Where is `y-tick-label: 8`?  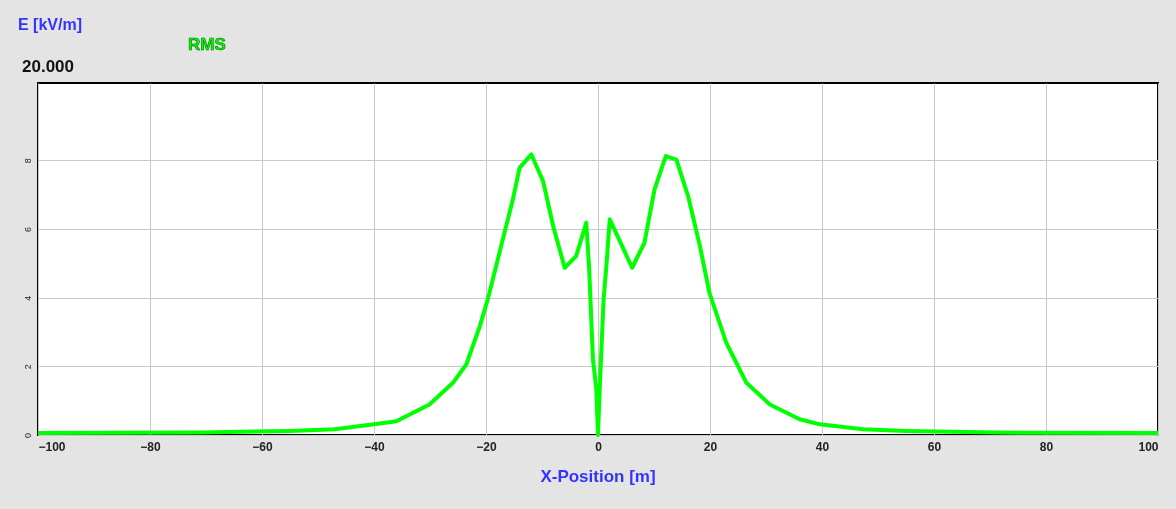
y-tick-label: 8 is located at coordinates (27, 161).